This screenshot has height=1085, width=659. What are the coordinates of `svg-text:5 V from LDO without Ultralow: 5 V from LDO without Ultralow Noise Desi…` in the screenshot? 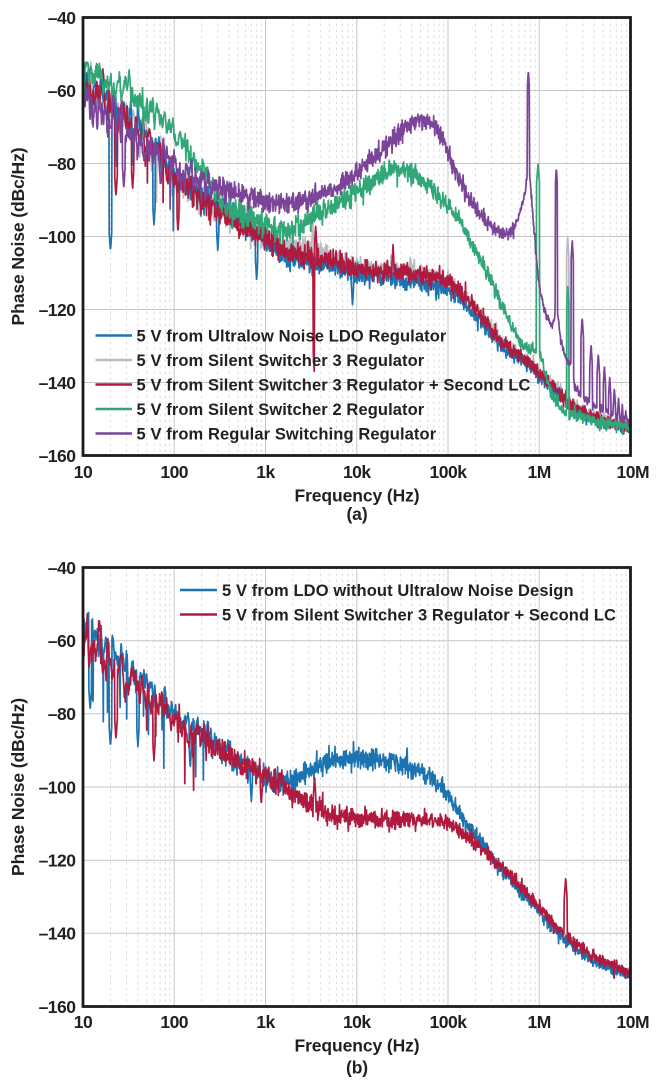 It's located at (398, 591).